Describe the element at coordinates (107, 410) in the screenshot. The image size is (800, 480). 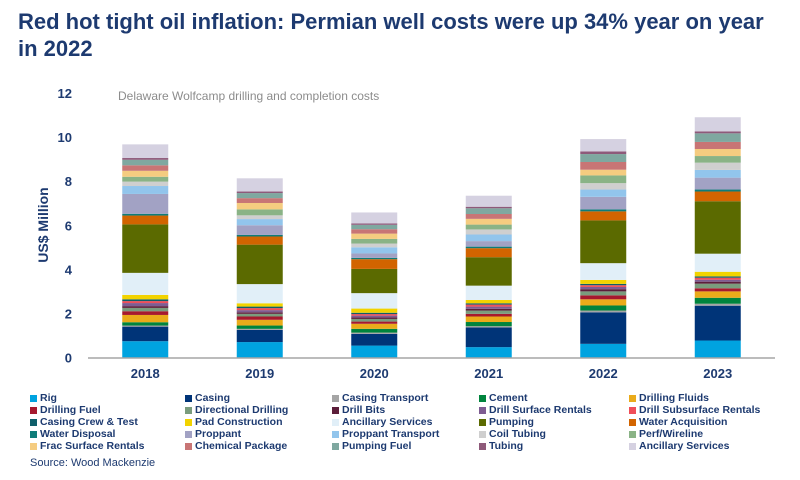
I see `legend-item: Drilling Fuel` at that location.